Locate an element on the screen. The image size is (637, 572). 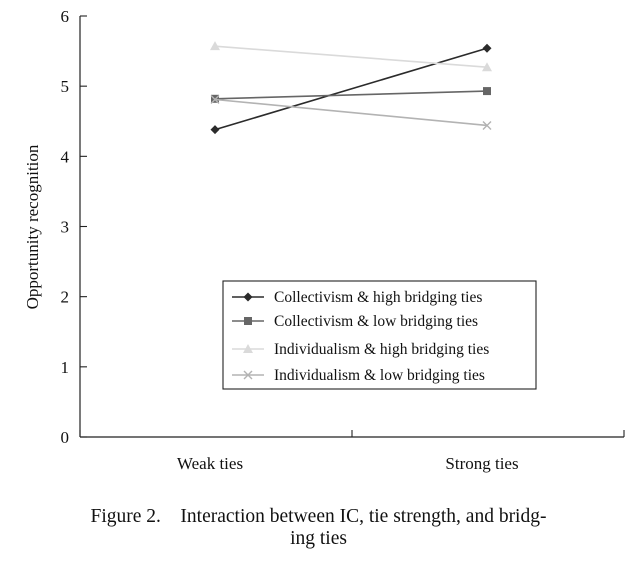
legend-label: Individualism & high bridging ties is located at coordinates (381, 349).